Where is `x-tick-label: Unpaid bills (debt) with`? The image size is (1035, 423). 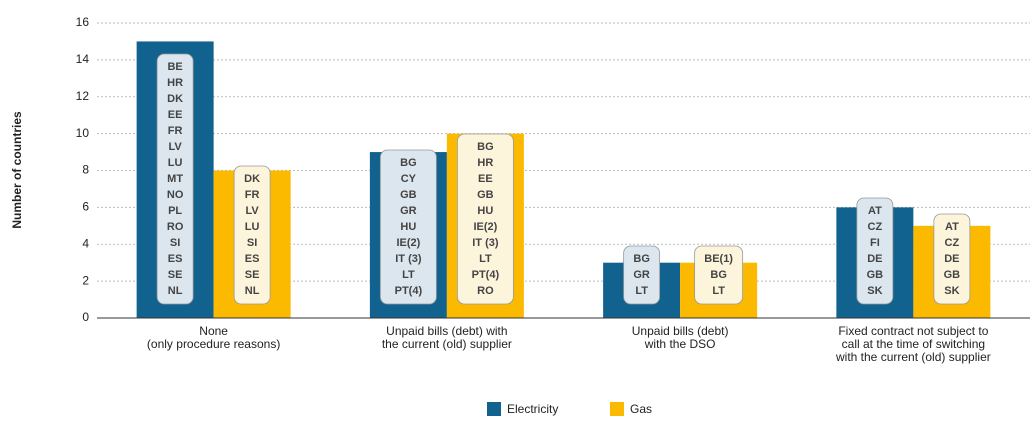
x-tick-label: Unpaid bills (debt) with is located at coordinates (446, 331).